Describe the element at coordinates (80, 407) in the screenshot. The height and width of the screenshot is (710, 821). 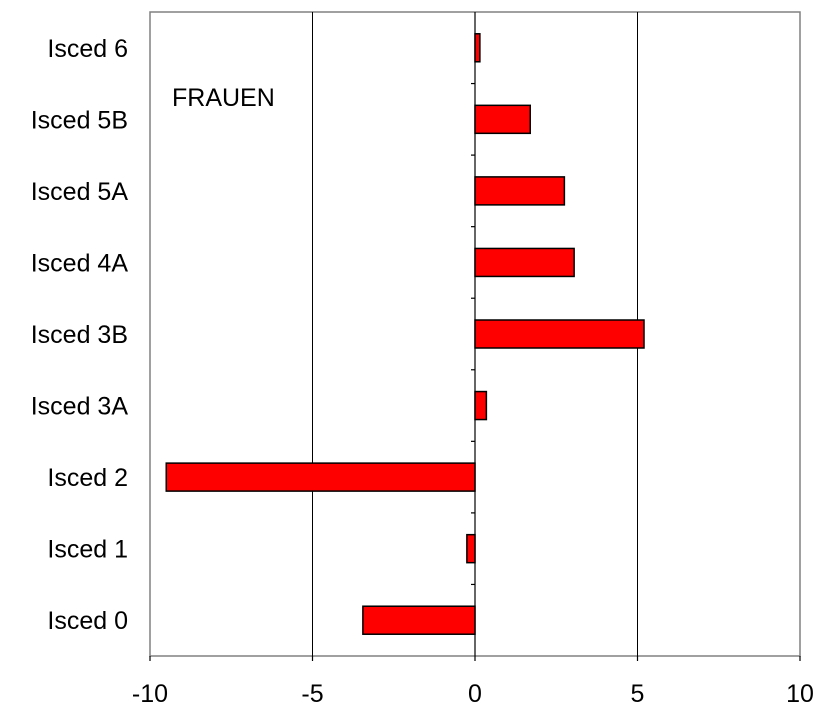
I see `y-tick-label-5: Isced 3A` at that location.